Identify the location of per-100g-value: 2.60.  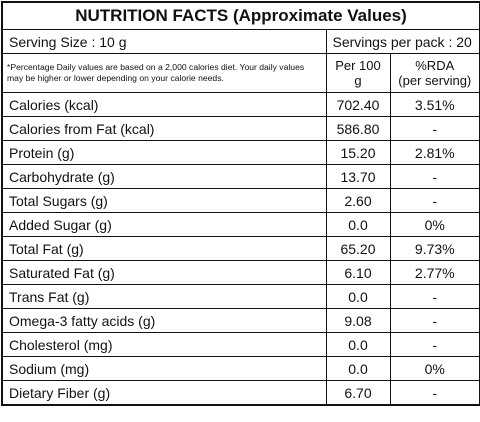
(358, 200).